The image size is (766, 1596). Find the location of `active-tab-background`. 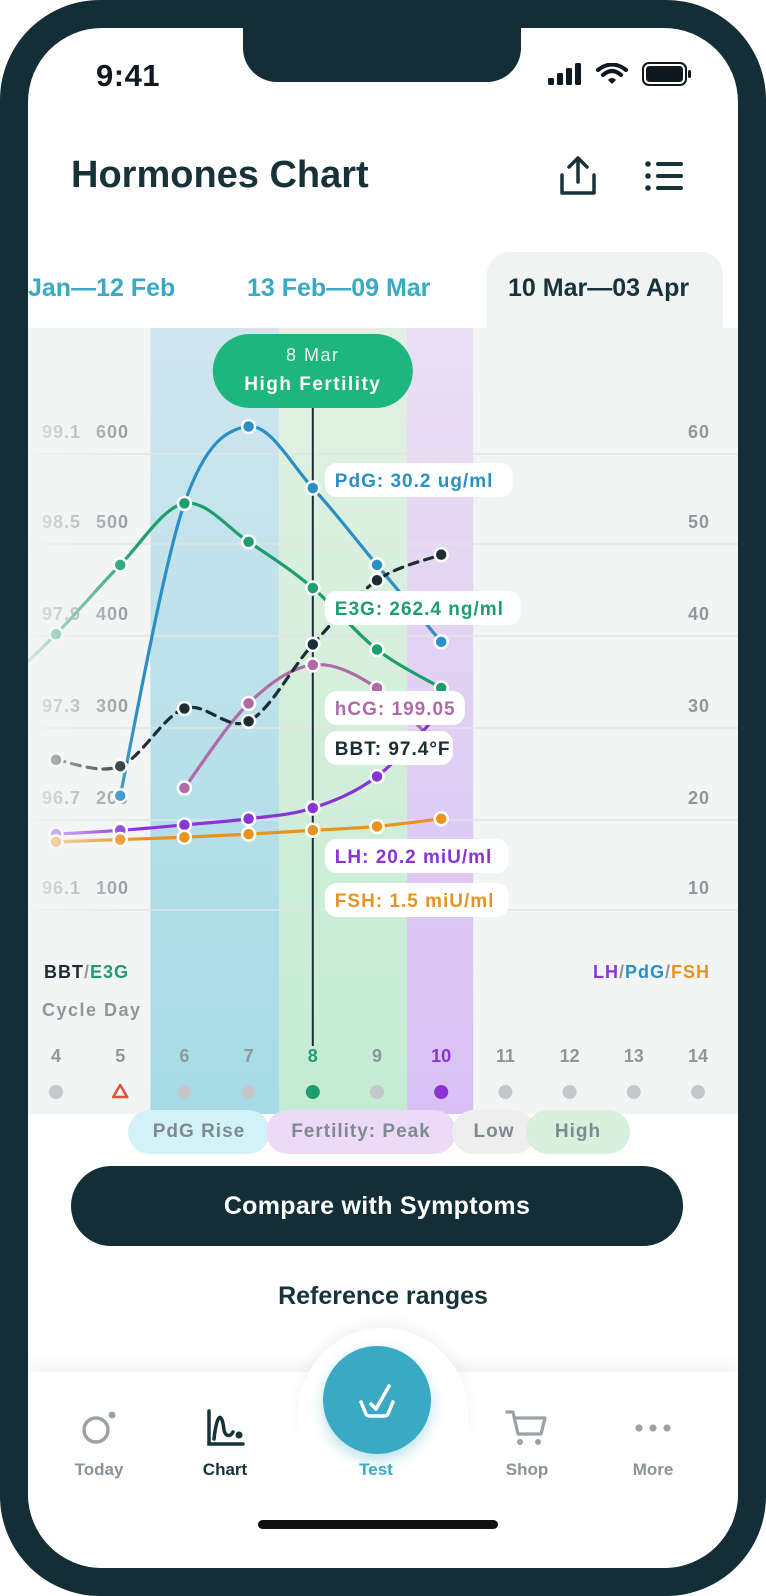

active-tab-background is located at coordinates (605, 292).